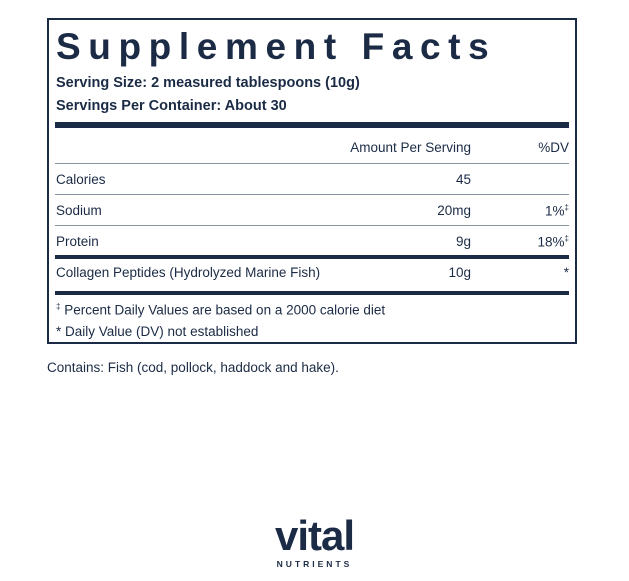  I want to click on logo-name: vital, so click(314, 535).